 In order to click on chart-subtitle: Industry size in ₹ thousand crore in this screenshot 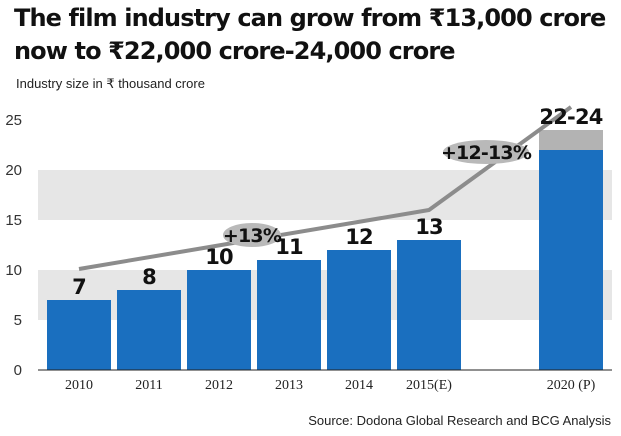, I will do `click(110, 83)`.